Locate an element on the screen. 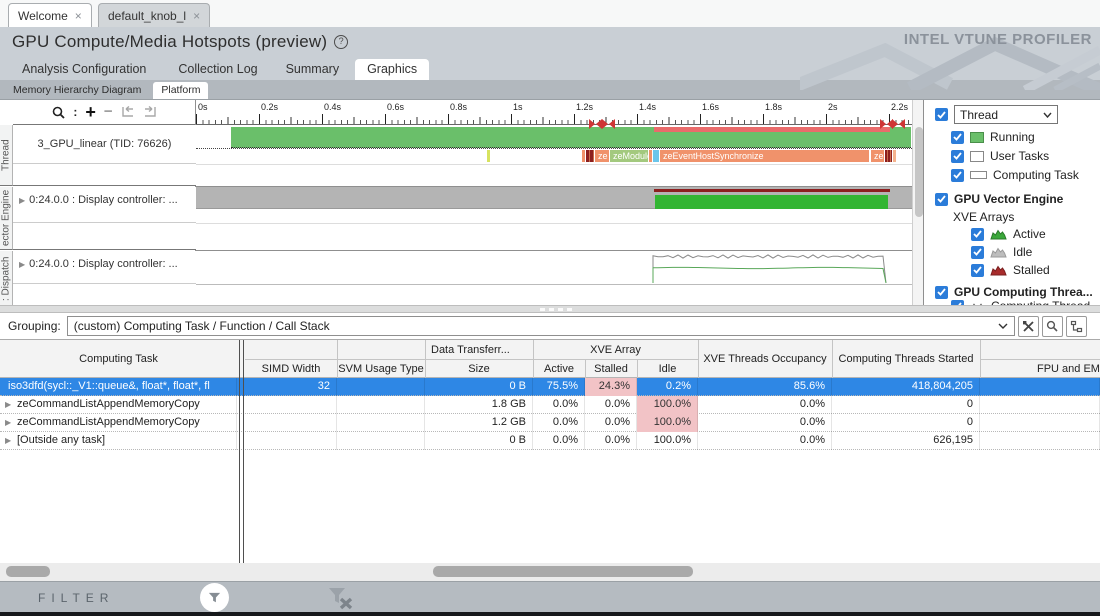 The image size is (1100, 616). filter-button is located at coordinates (214, 597).